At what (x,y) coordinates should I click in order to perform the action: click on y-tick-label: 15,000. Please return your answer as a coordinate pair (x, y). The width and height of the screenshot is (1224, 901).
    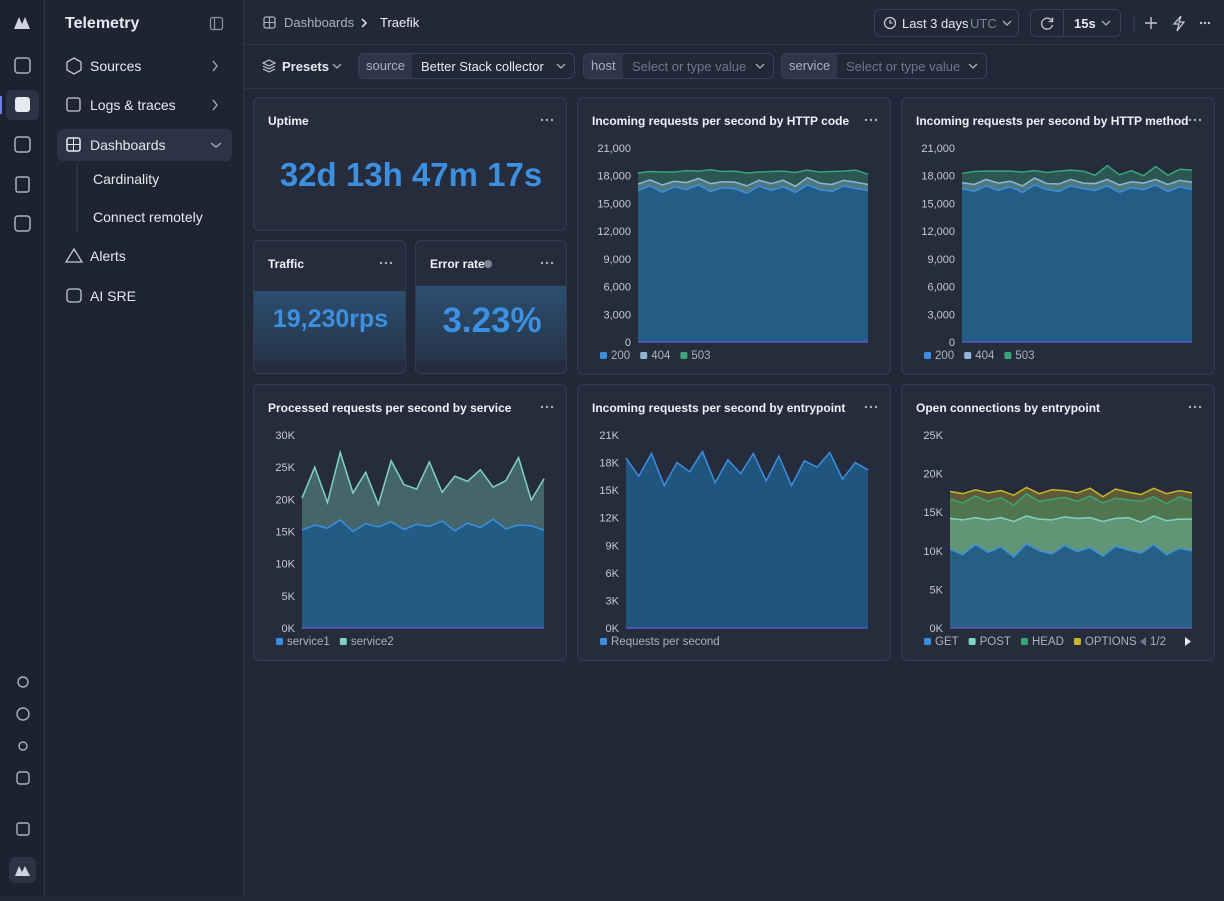
    Looking at the image, I should click on (938, 204).